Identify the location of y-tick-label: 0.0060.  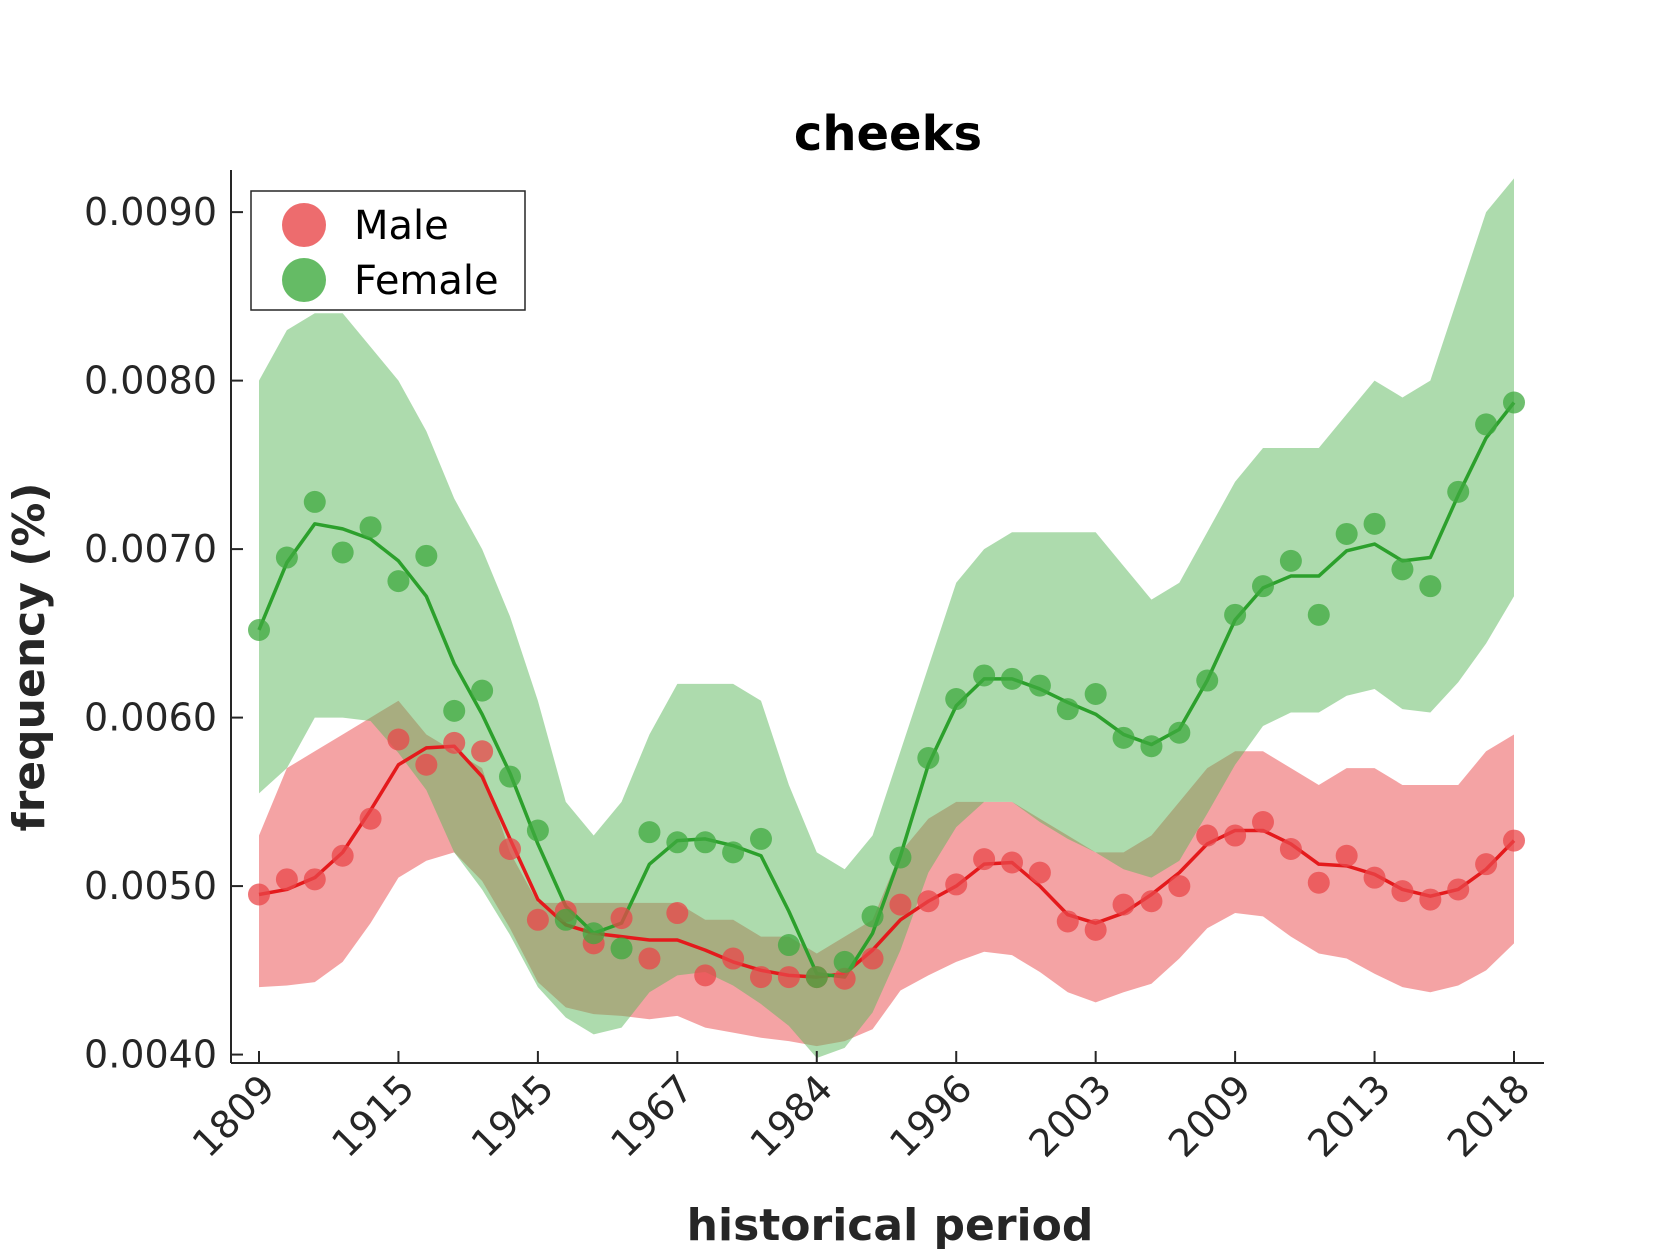
(150, 718).